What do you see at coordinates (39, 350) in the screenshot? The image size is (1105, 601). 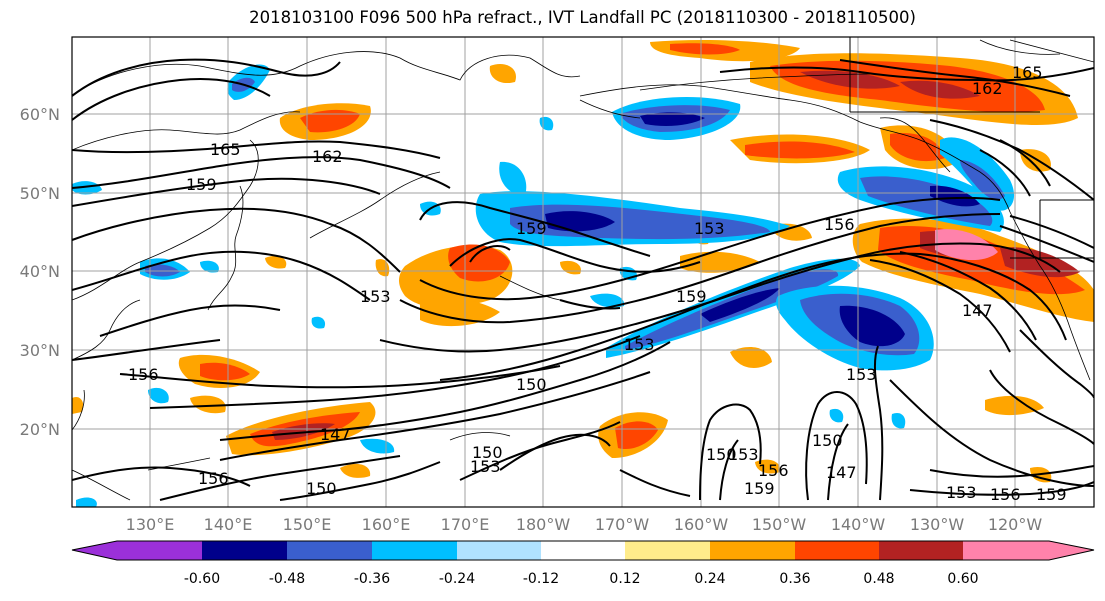 I see `lat-label: 30°N` at bounding box center [39, 350].